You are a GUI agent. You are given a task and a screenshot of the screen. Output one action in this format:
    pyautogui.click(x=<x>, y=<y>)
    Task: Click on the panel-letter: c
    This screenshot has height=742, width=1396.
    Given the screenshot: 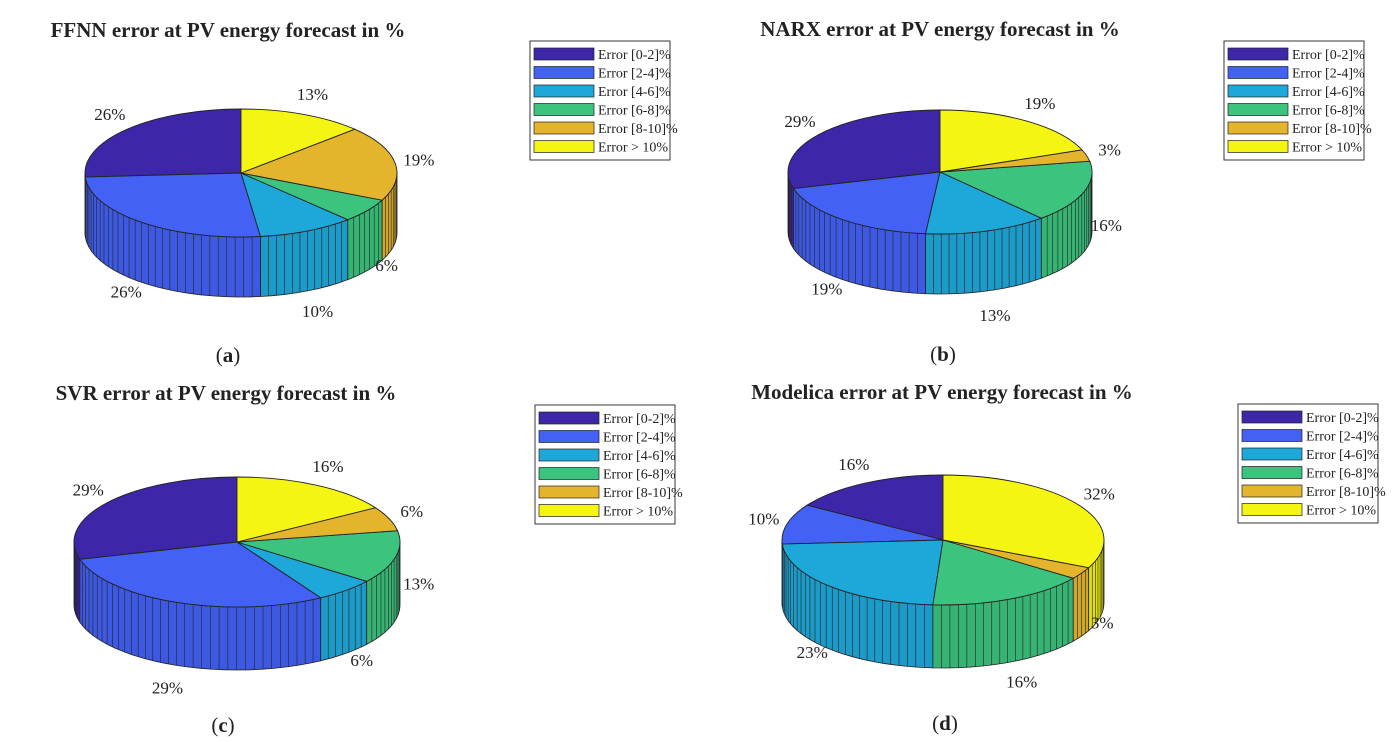 What is the action you would take?
    pyautogui.click(x=222, y=725)
    